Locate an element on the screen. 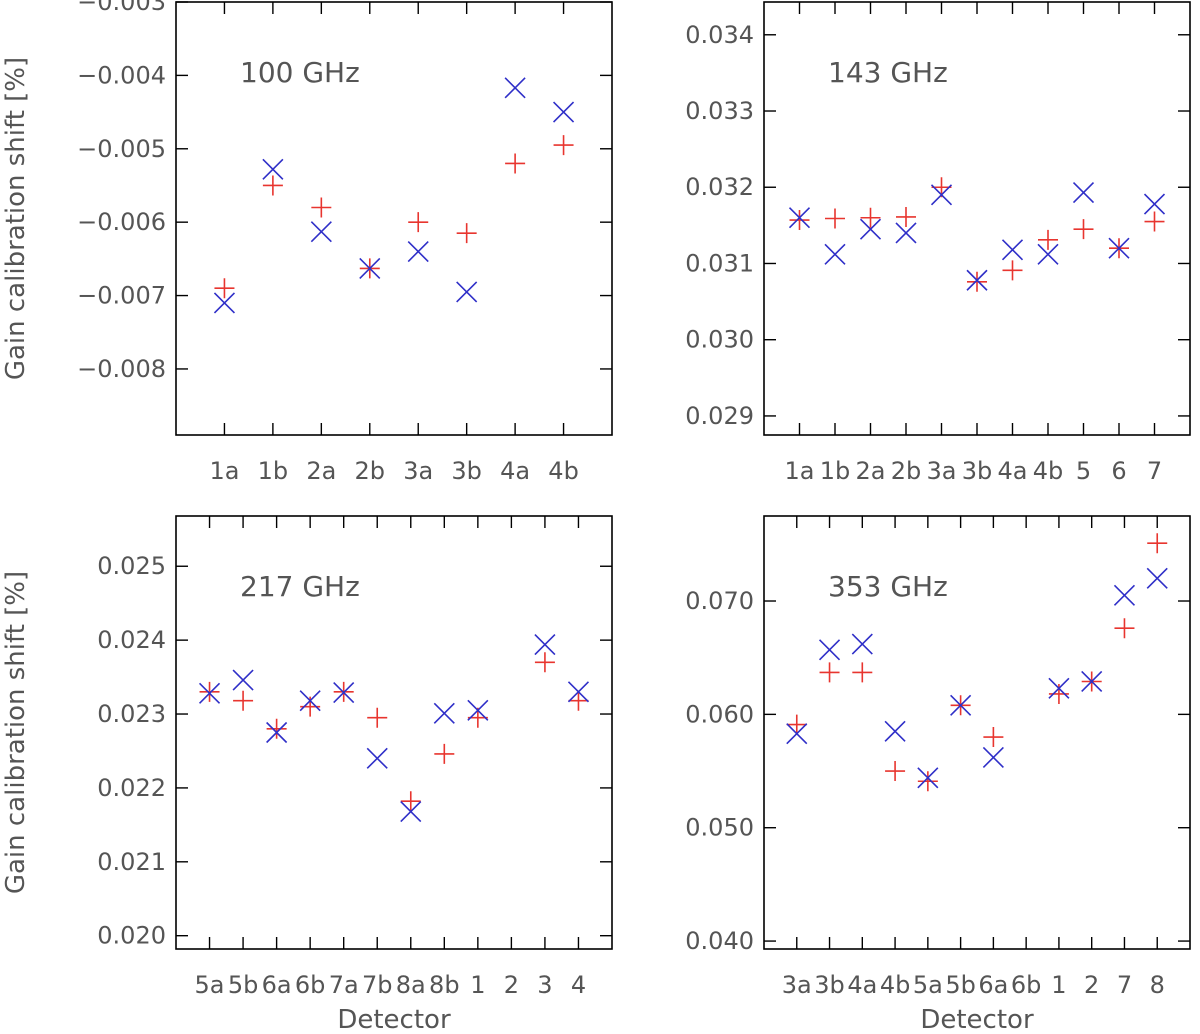 The width and height of the screenshot is (1200, 1034). xtick-label: 4a is located at coordinates (515, 471).